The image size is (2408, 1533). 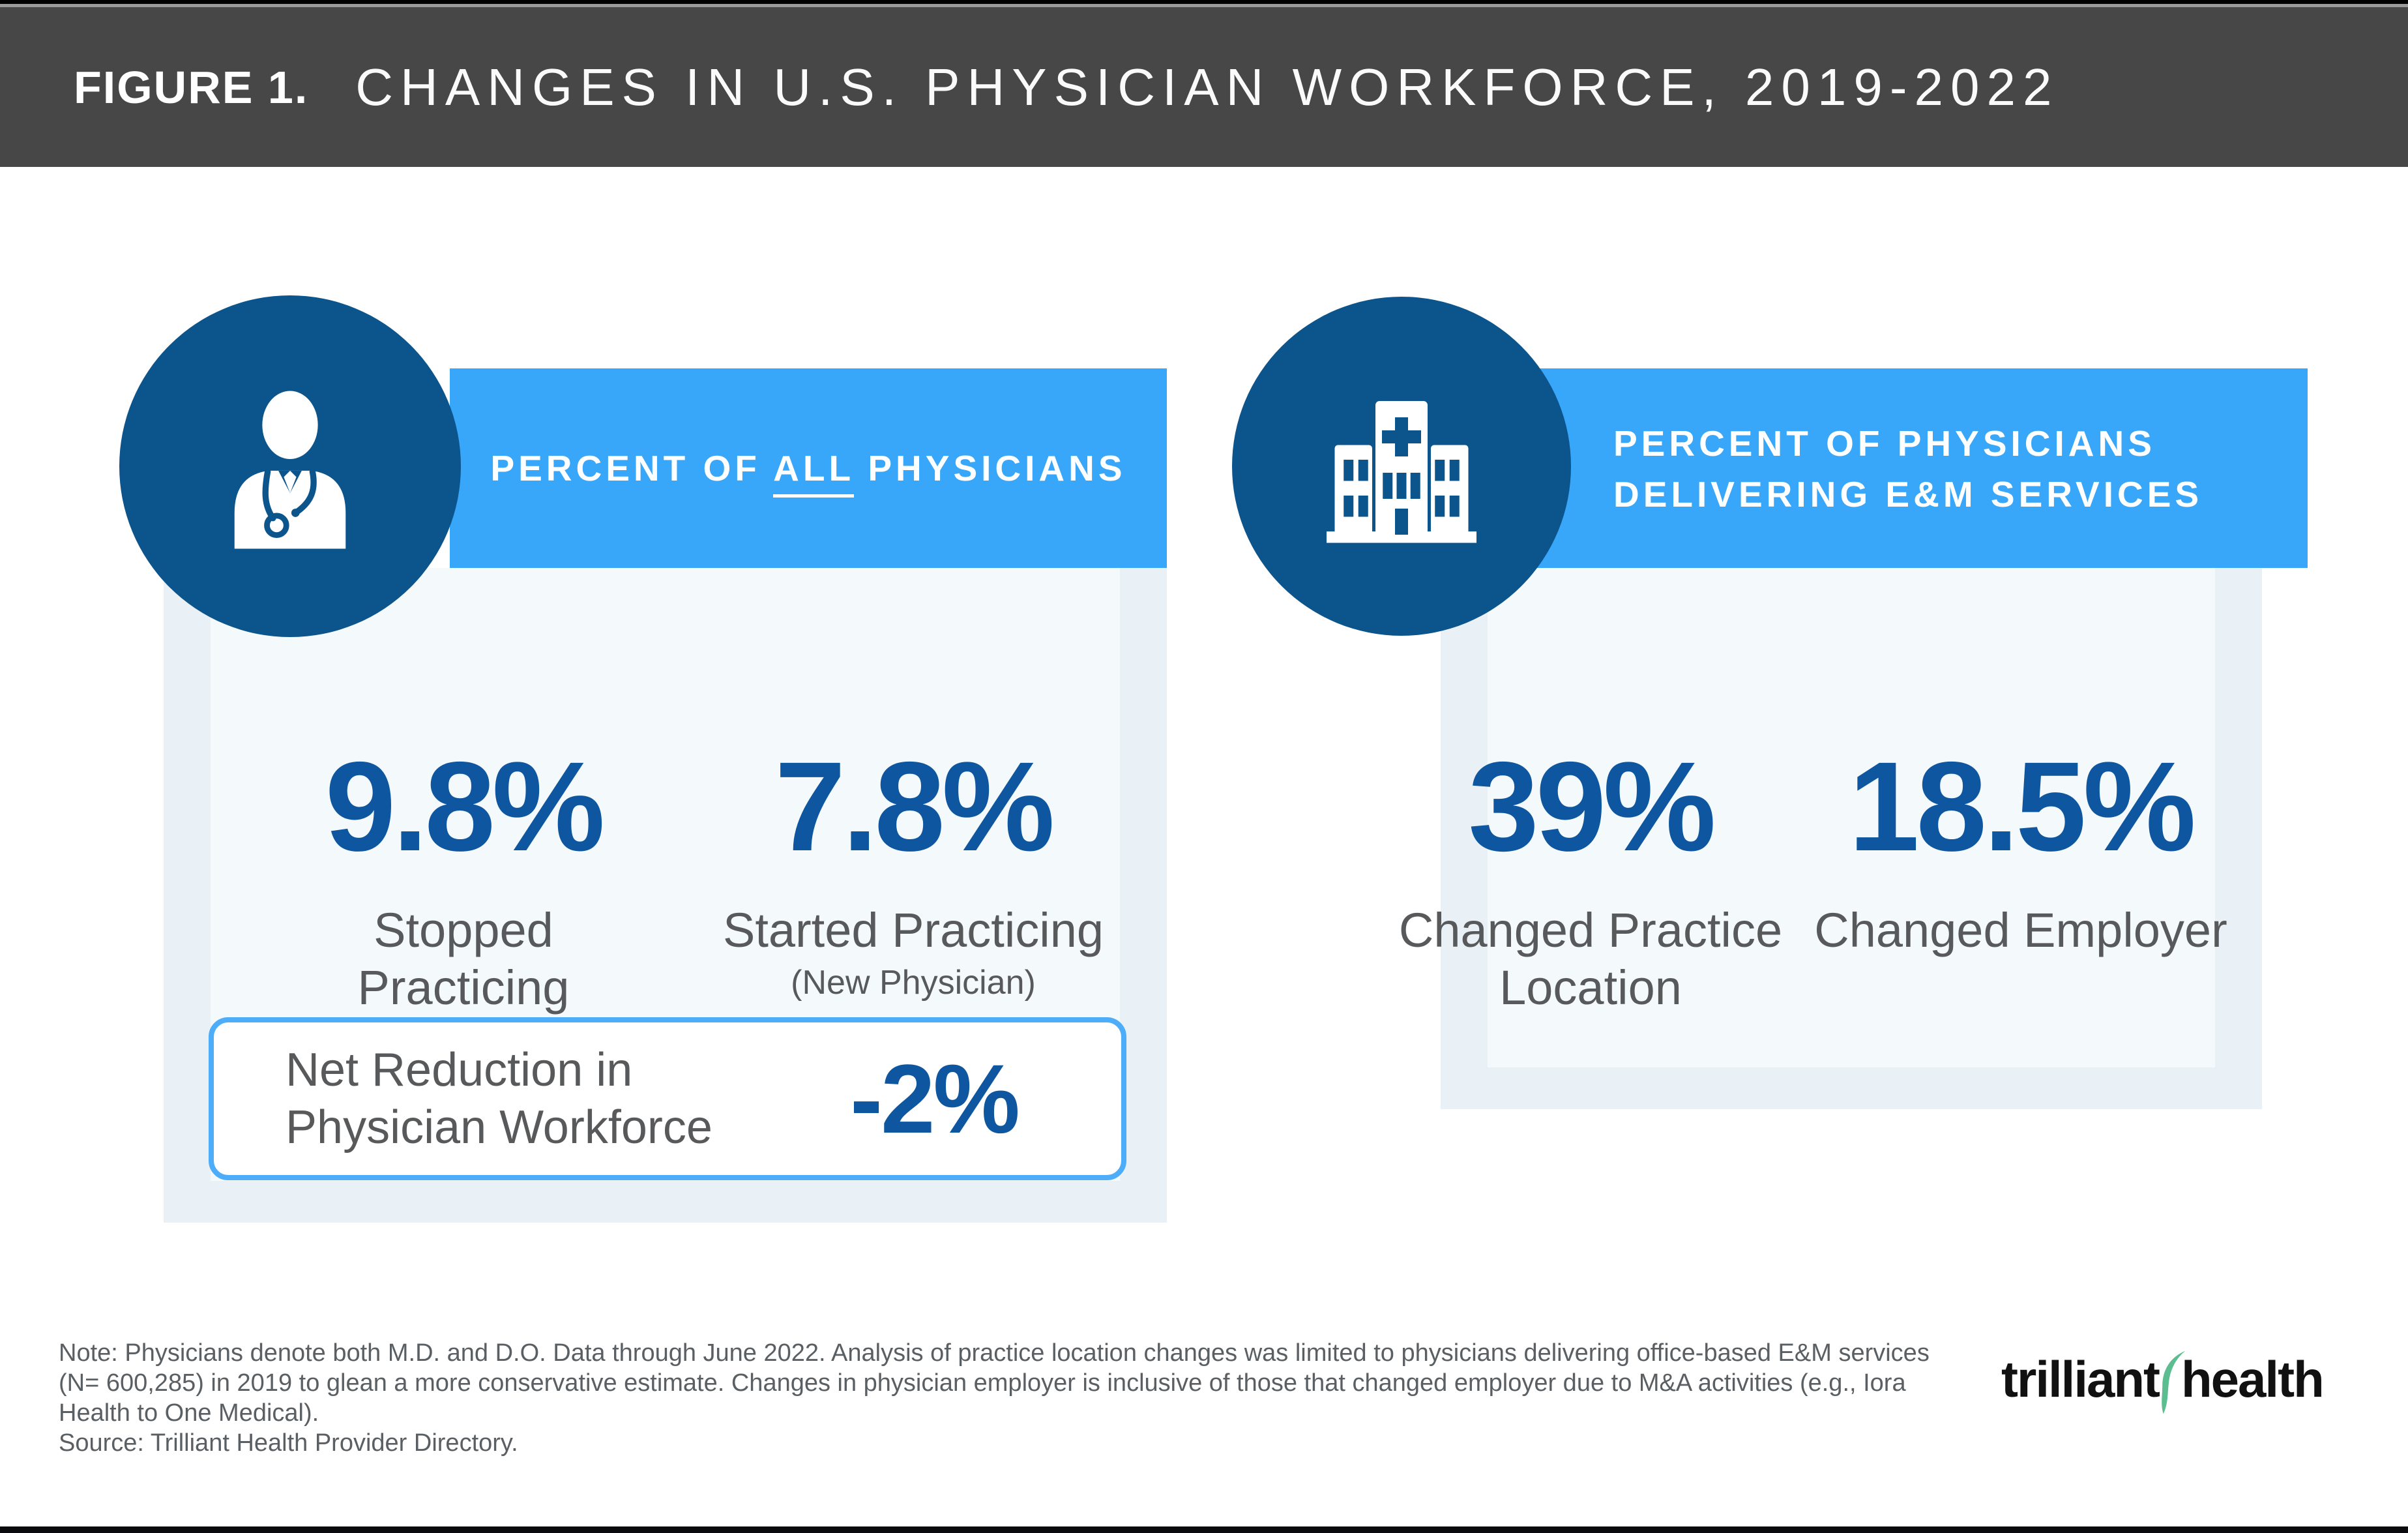 I want to click on trilliant-health-logo: trilliant health, so click(x=2163, y=1377).